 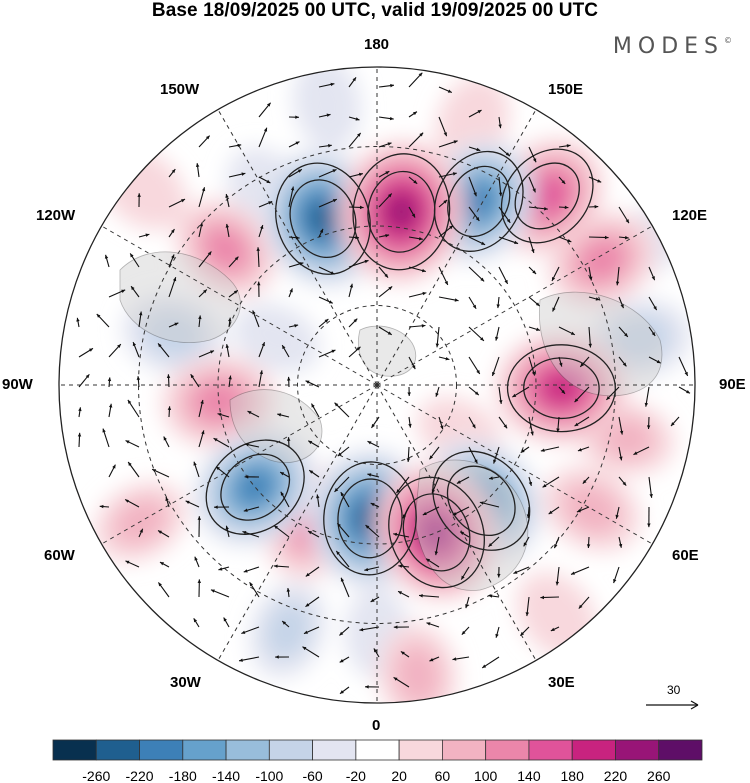 I want to click on colorbar-tick-label: 20, so click(x=399, y=775).